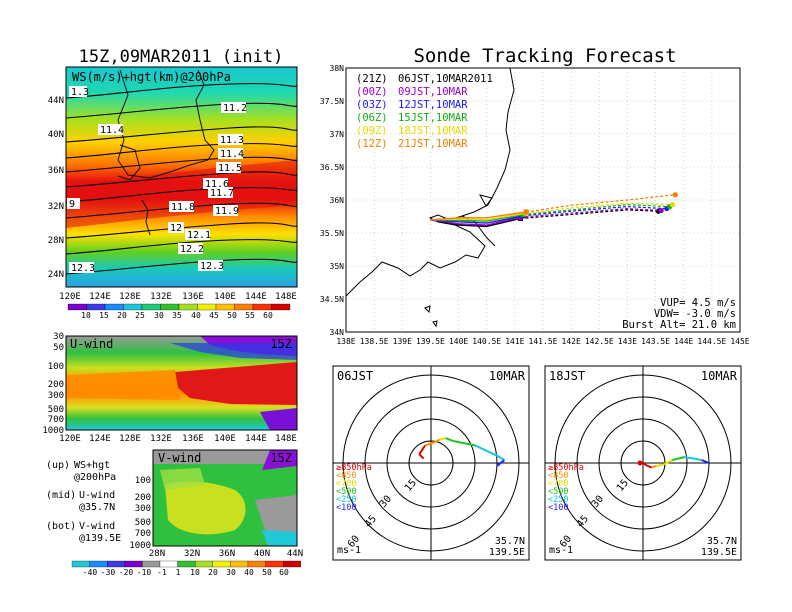 Image resolution: width=792 pixels, height=612 pixels. Describe the element at coordinates (372, 131) in the screenshot. I see `legend-code: (09Z)` at that location.